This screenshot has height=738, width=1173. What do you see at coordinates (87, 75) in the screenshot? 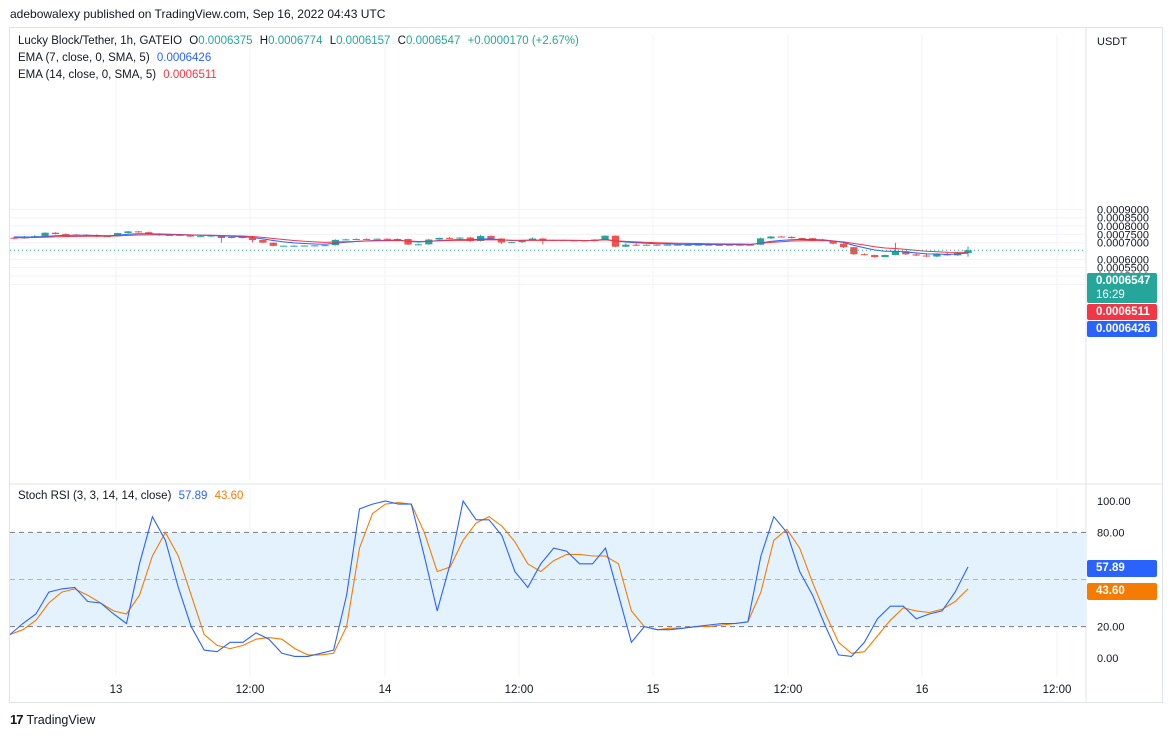
I see `ema14-label: EMA (14, close, 0, SMA, 5)` at bounding box center [87, 75].